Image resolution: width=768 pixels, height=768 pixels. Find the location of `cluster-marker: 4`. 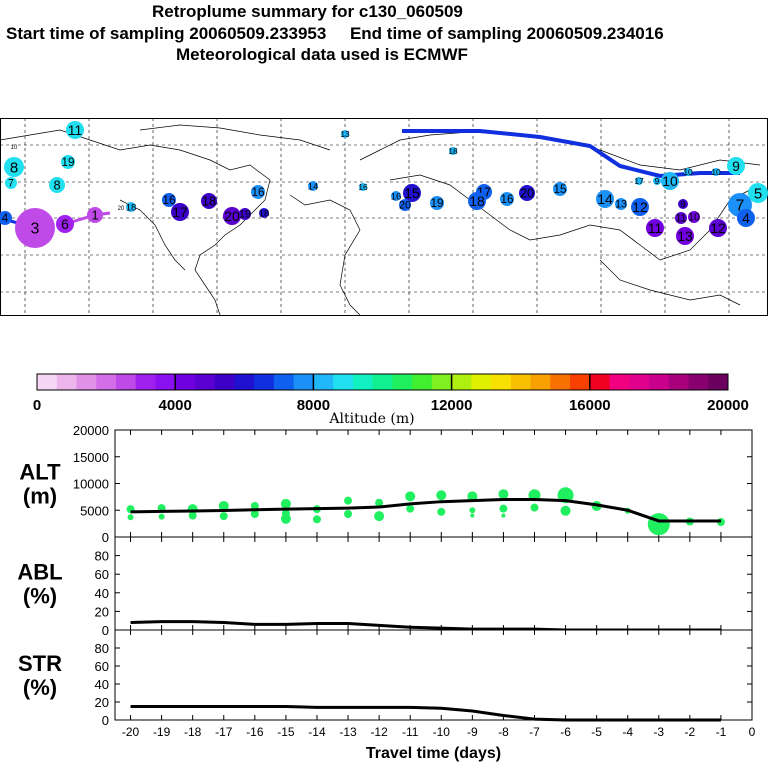

cluster-marker: 4 is located at coordinates (6, 218).